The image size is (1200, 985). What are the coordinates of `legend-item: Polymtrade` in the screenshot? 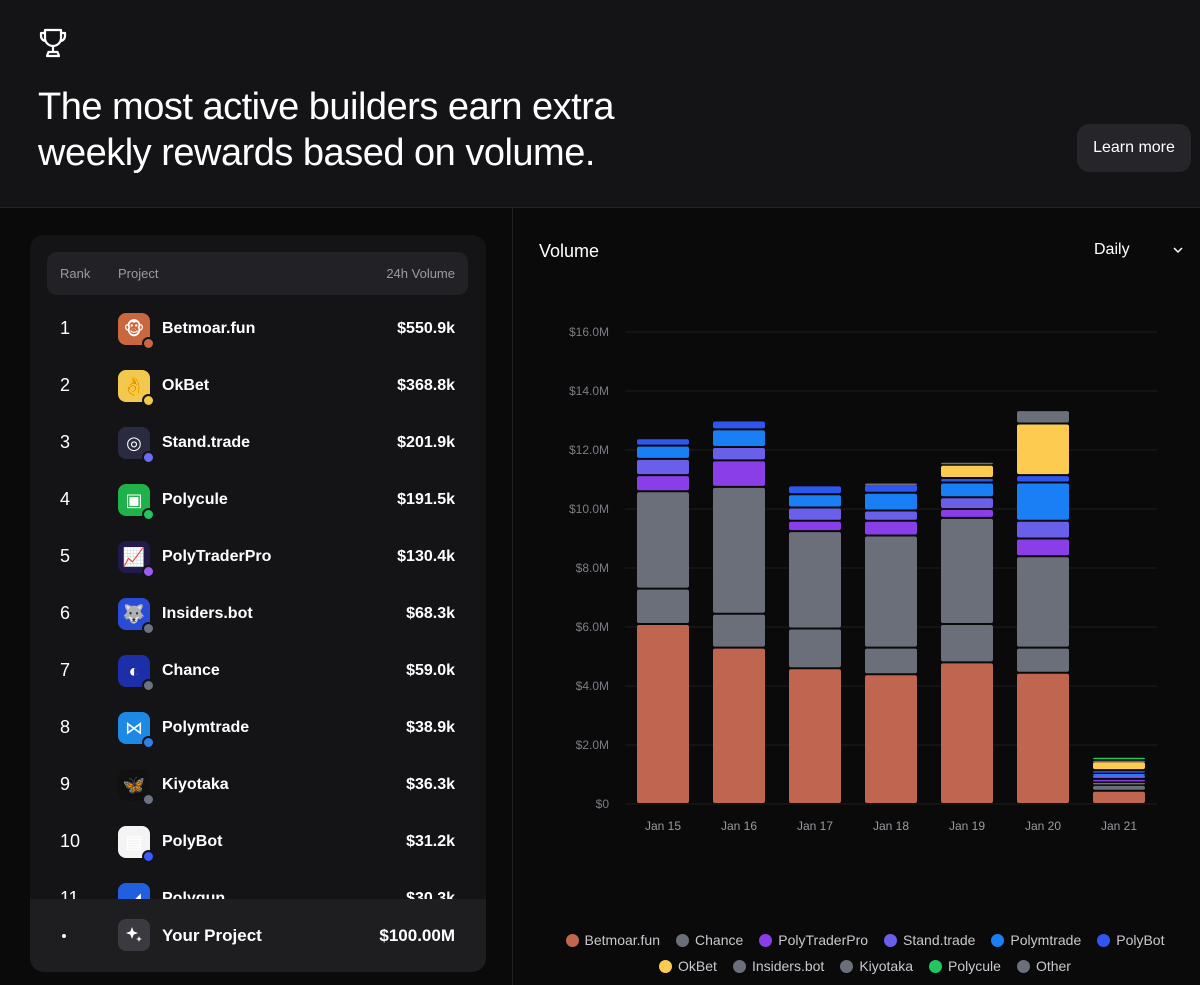 It's located at (1036, 940).